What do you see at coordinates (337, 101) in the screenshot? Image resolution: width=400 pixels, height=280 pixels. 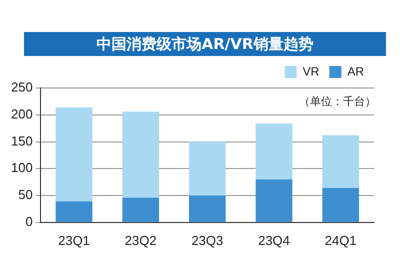 I see `annotation: （单位：千台）` at bounding box center [337, 101].